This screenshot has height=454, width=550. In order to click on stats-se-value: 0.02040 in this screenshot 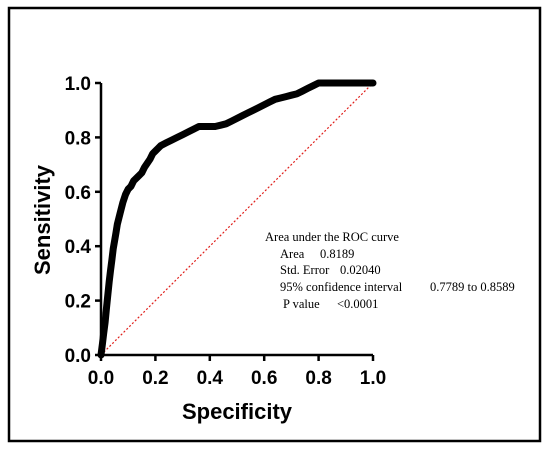, I will do `click(360, 270)`.